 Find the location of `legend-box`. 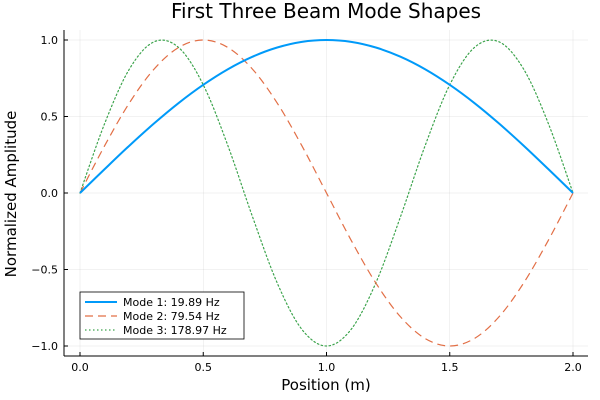

legend-box is located at coordinates (162, 315).